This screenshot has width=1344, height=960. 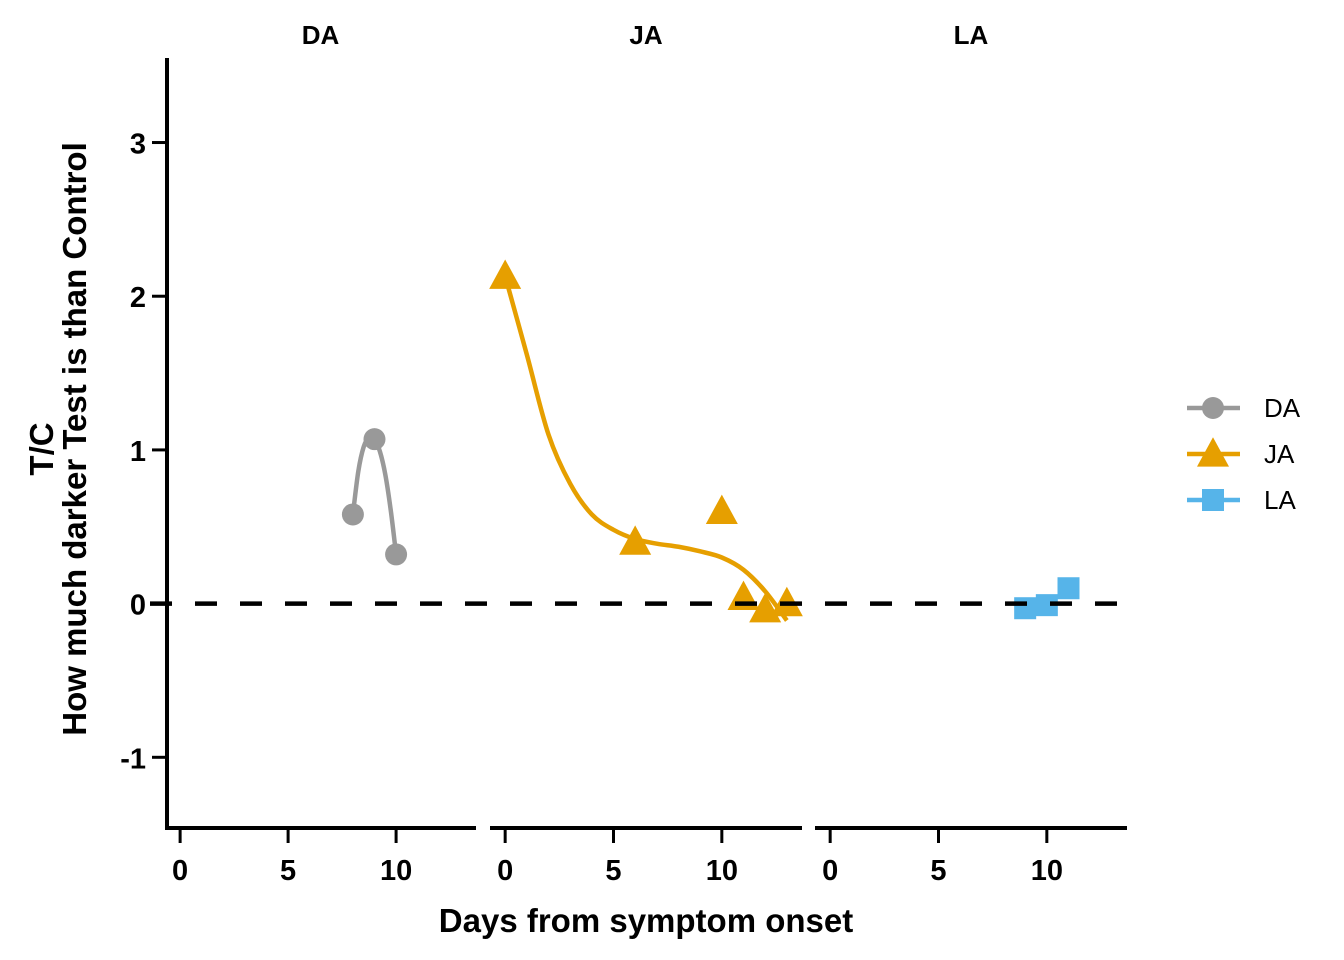 I want to click on y-axis-title-line2: How much darker Test is than Control, so click(x=74, y=438).